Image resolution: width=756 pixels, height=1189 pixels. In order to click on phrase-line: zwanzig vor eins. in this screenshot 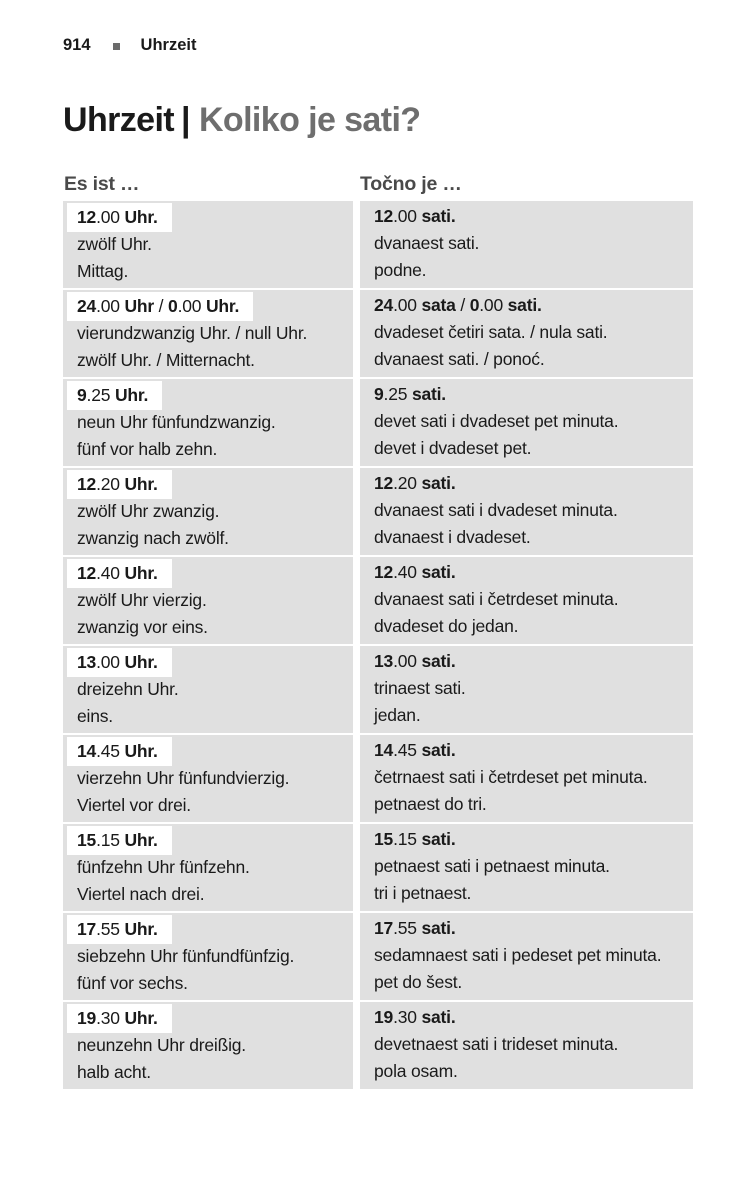, I will do `click(142, 627)`.